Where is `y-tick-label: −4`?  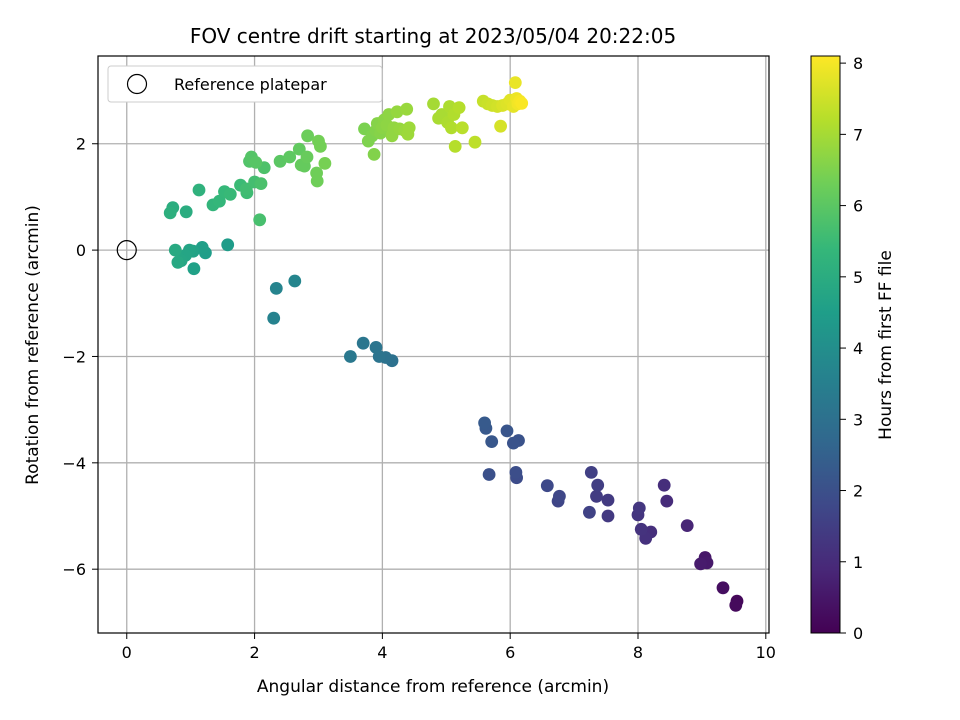 y-tick-label: −4 is located at coordinates (74, 463).